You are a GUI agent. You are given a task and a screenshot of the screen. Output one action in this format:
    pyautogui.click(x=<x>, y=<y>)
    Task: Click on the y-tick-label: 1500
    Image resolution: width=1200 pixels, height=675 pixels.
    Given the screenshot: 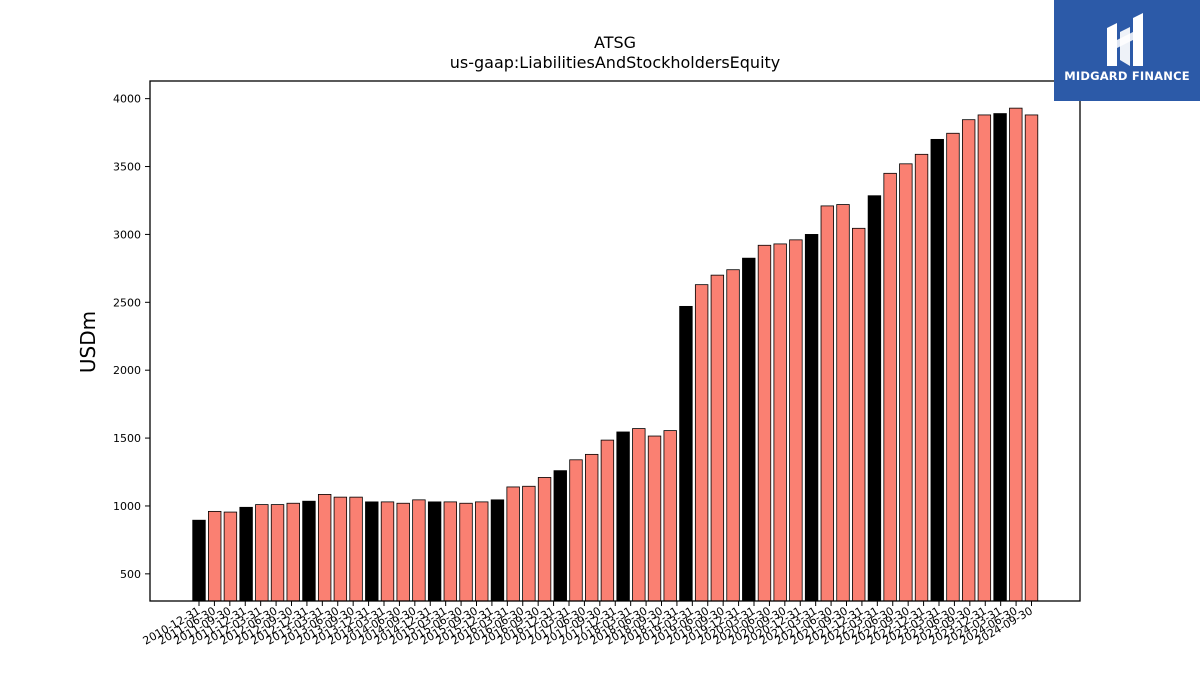 What is the action you would take?
    pyautogui.click(x=127, y=438)
    